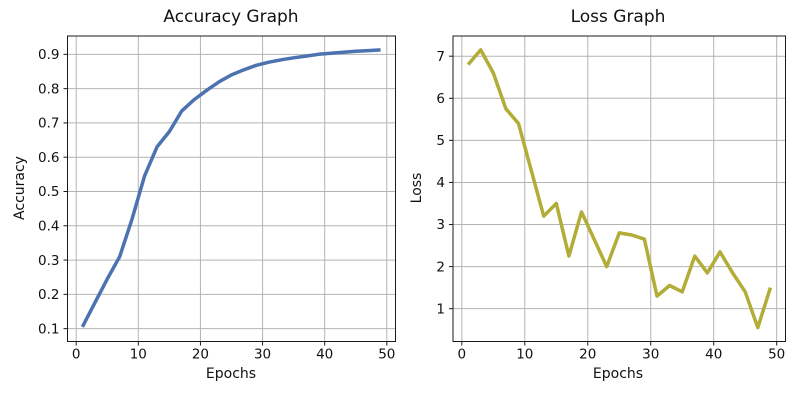 Image resolution: width=800 pixels, height=400 pixels. I want to click on loss-chart-title: Loss Graph, so click(618, 17).